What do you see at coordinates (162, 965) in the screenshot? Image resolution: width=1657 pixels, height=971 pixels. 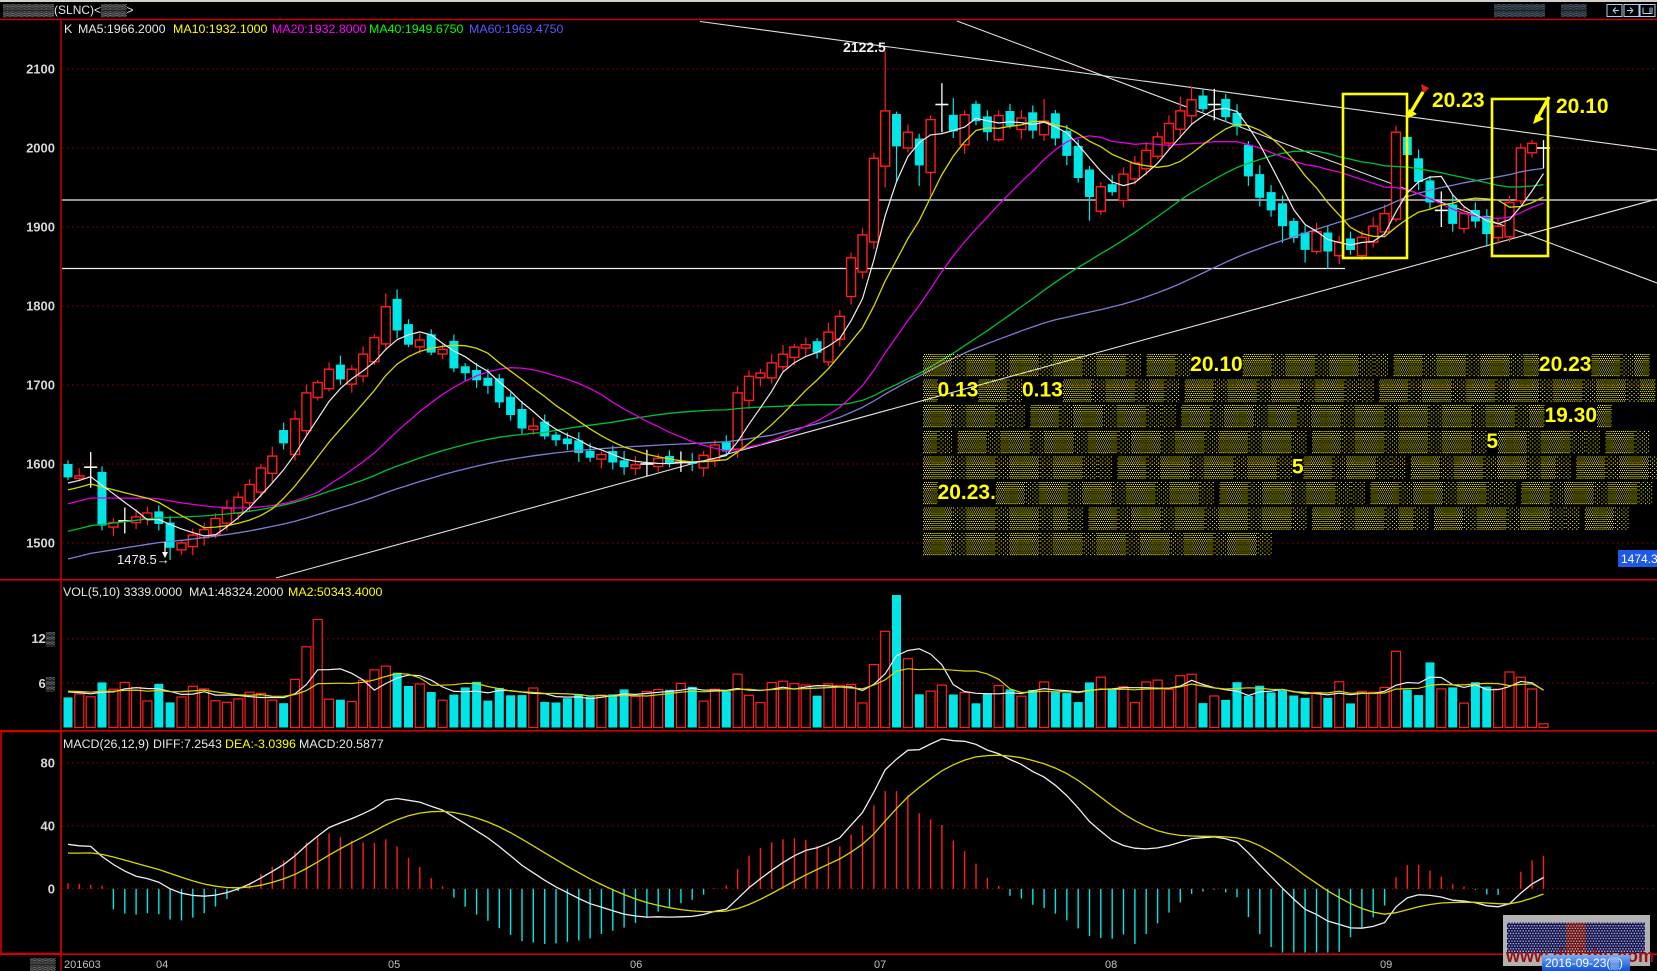 I see `svg-text: 04` at bounding box center [162, 965].